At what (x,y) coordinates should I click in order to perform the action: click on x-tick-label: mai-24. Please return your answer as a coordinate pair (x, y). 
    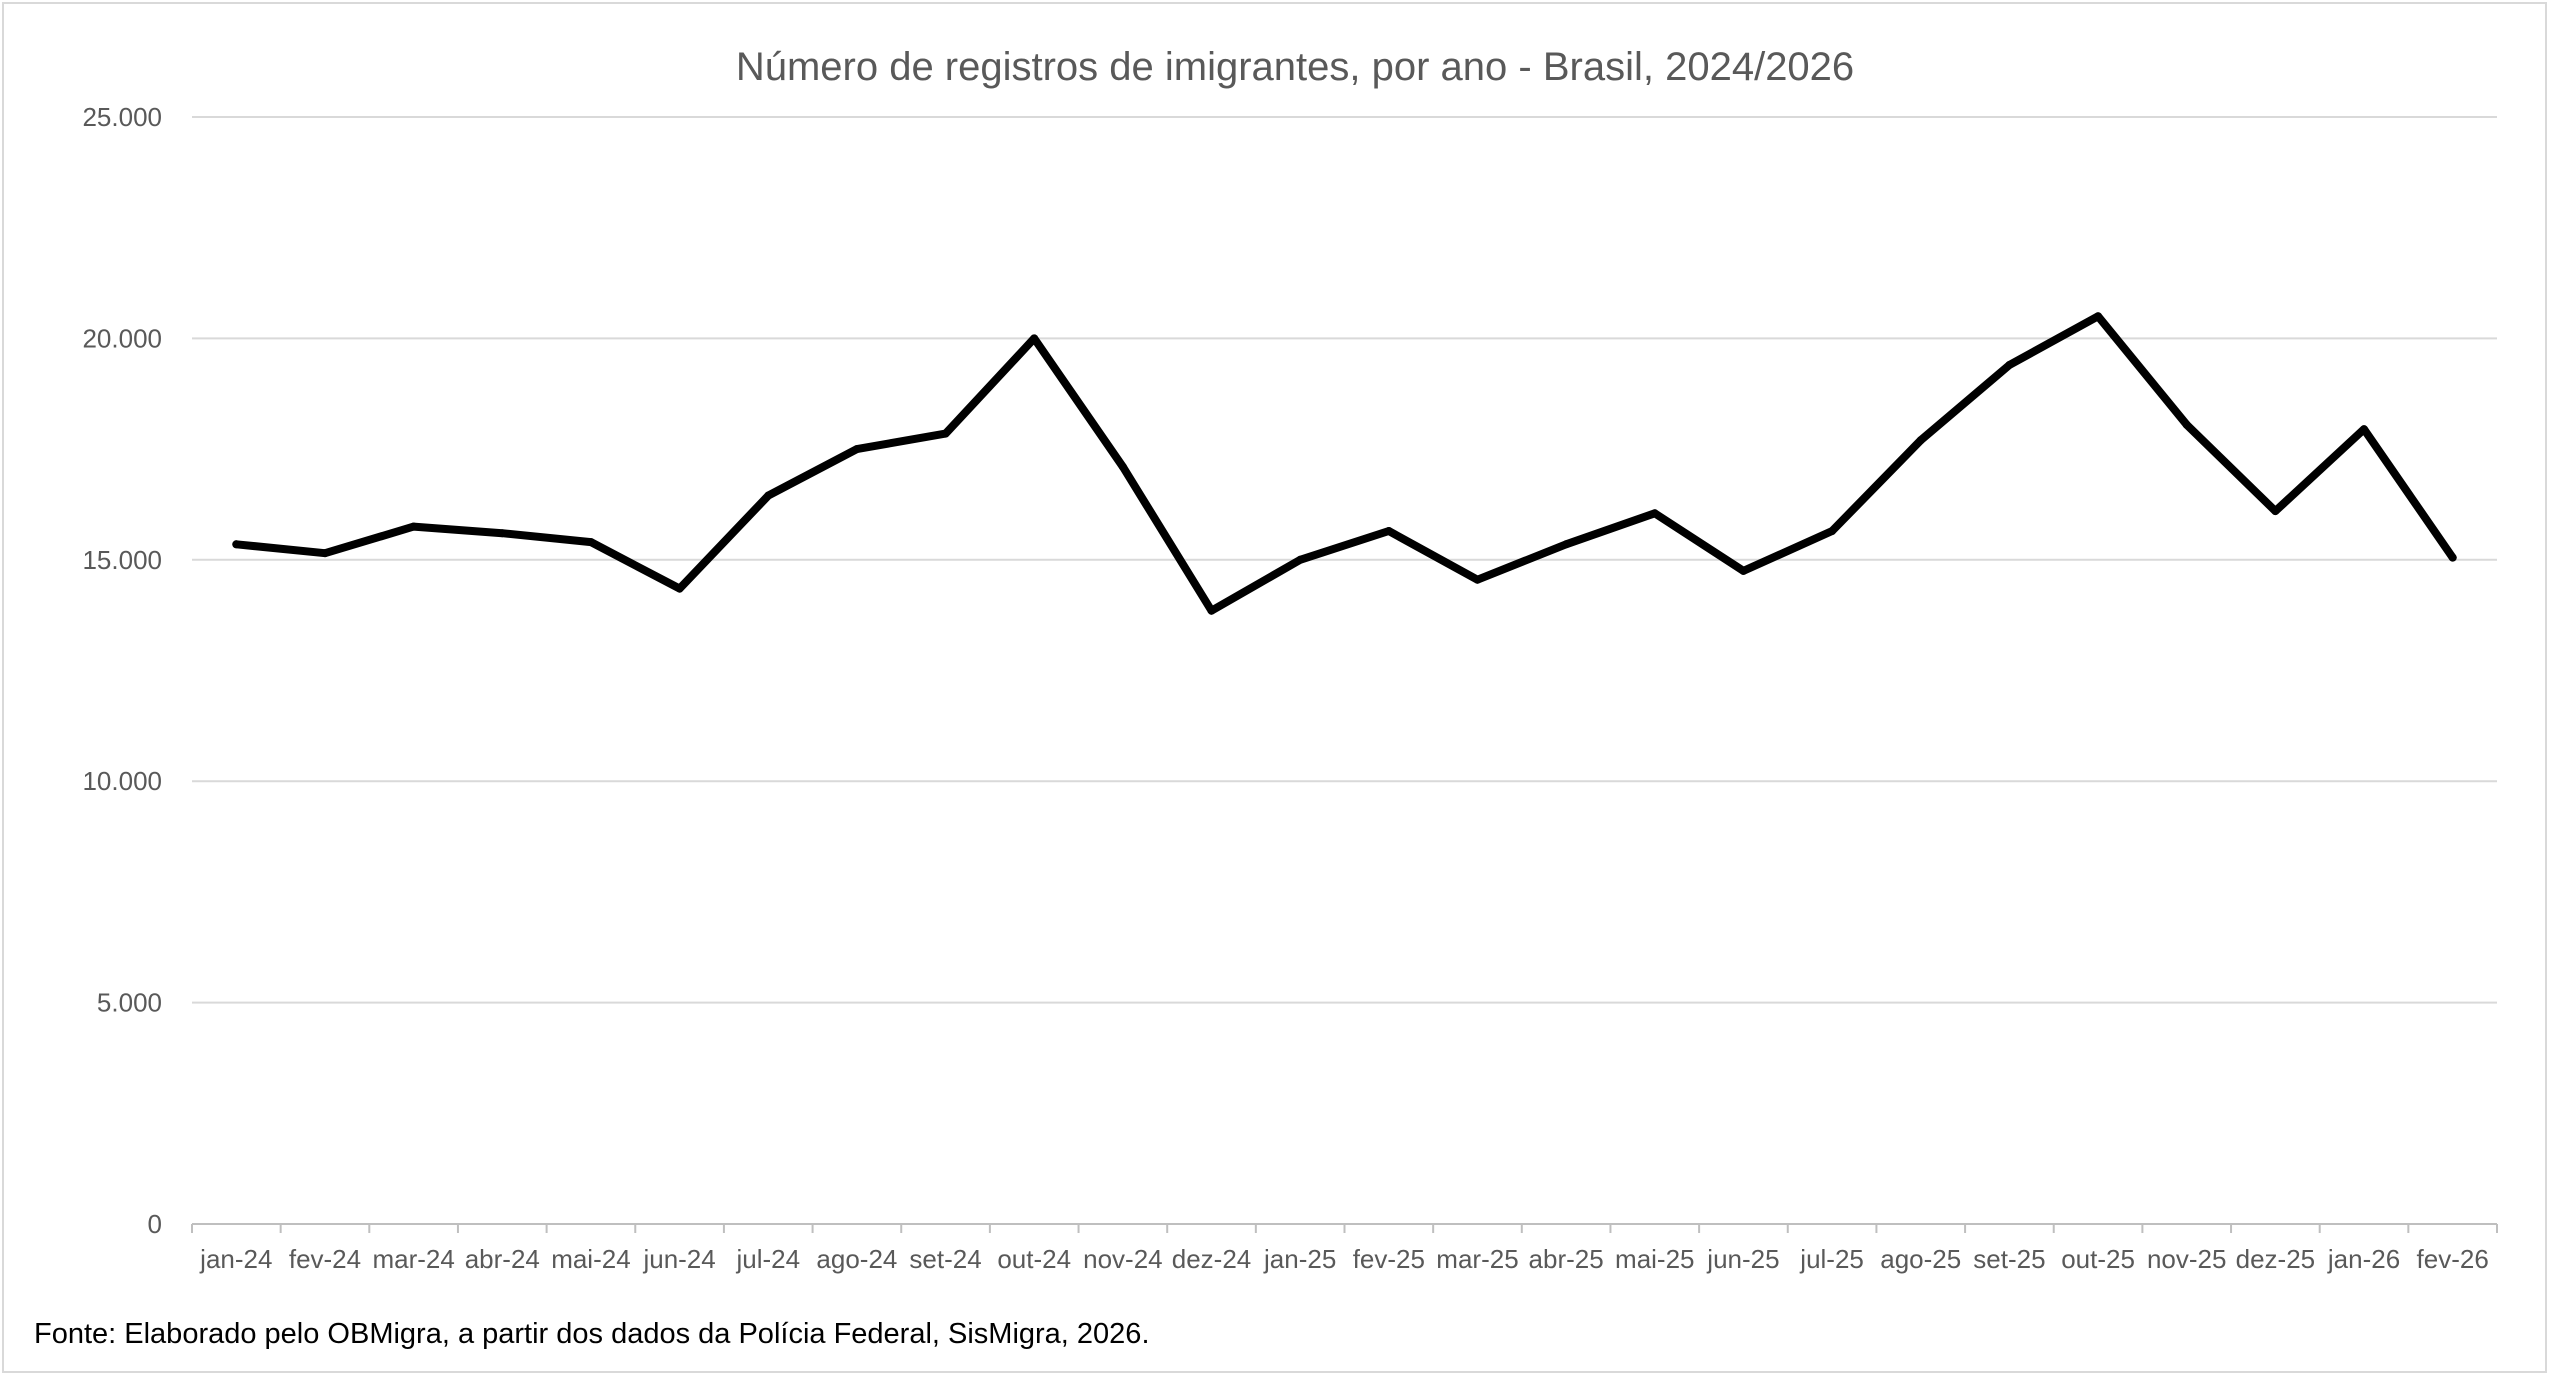
    Looking at the image, I should click on (590, 1259).